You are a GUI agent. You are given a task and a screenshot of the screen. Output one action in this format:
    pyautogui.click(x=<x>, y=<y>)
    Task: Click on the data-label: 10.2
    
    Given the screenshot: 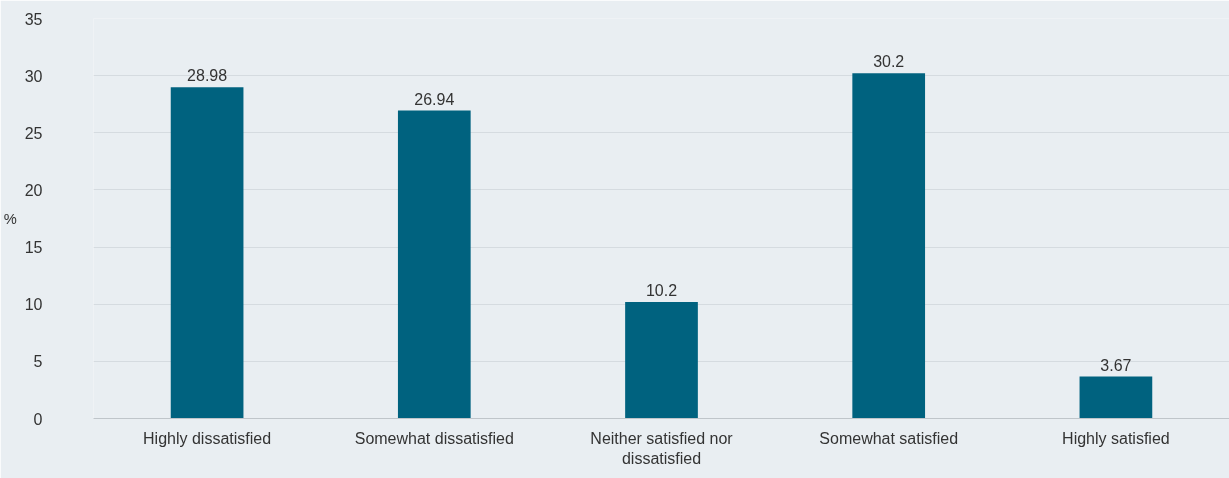 What is the action you would take?
    pyautogui.click(x=661, y=290)
    